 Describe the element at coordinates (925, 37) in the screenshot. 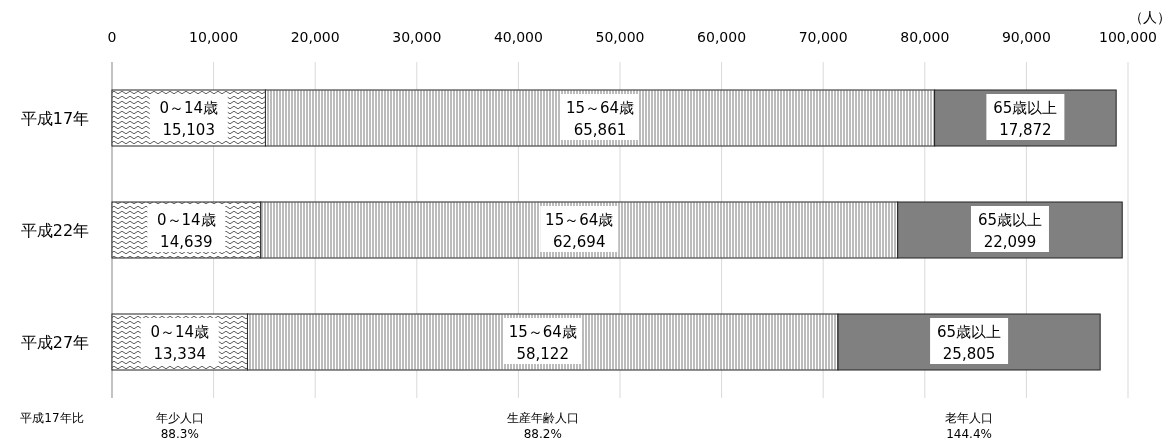

I see `x-tick-label: 80,000` at that location.